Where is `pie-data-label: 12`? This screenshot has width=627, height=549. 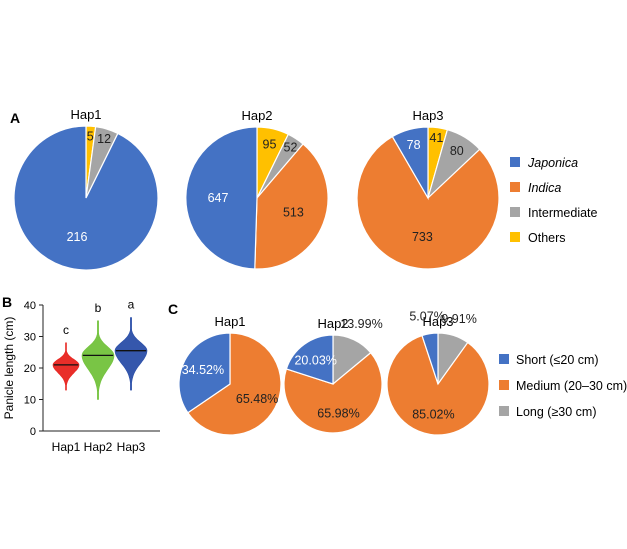 pie-data-label: 12 is located at coordinates (104, 139).